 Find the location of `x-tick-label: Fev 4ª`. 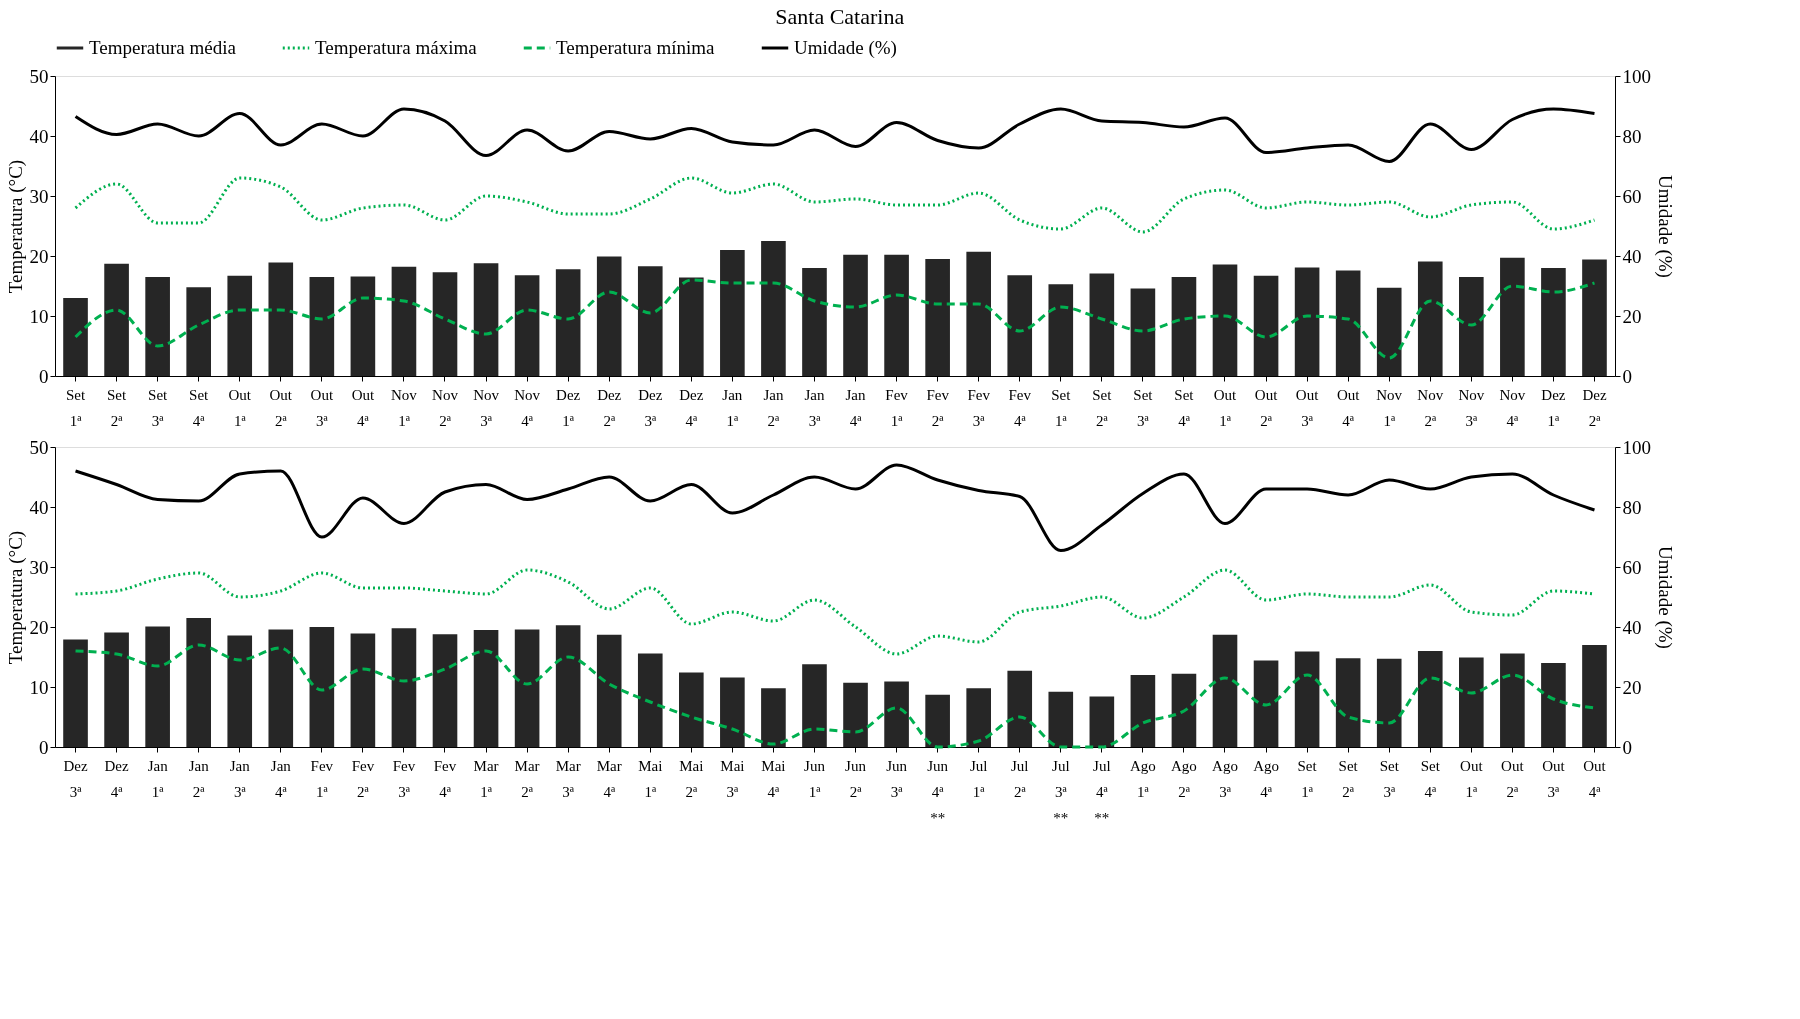

x-tick-label: Fev 4ª is located at coordinates (1020, 407).